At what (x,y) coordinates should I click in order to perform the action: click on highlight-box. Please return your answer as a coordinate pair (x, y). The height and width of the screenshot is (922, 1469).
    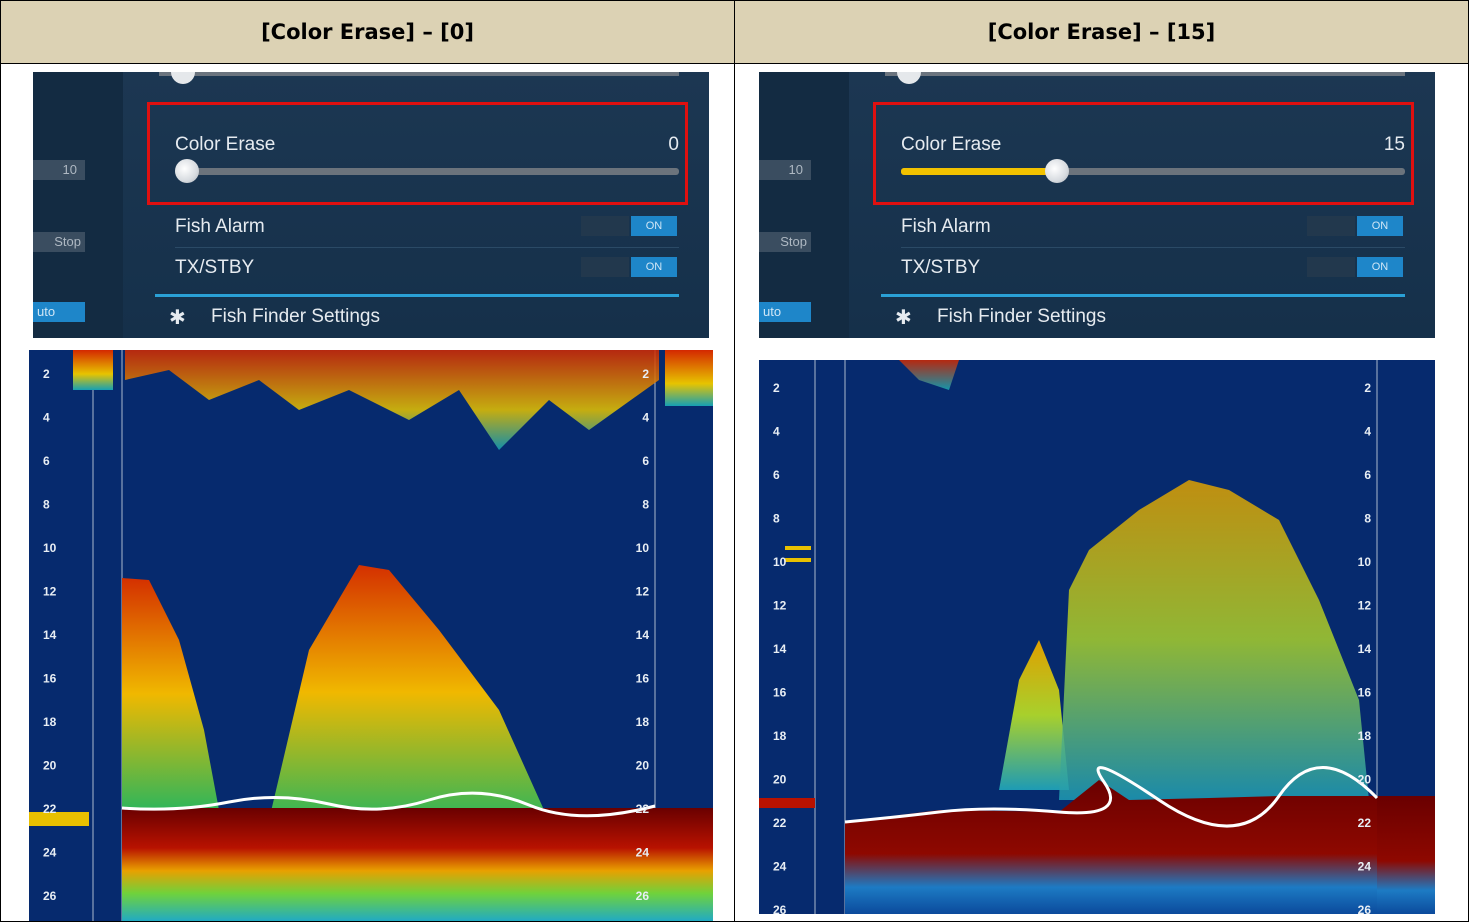
    Looking at the image, I should click on (417, 153).